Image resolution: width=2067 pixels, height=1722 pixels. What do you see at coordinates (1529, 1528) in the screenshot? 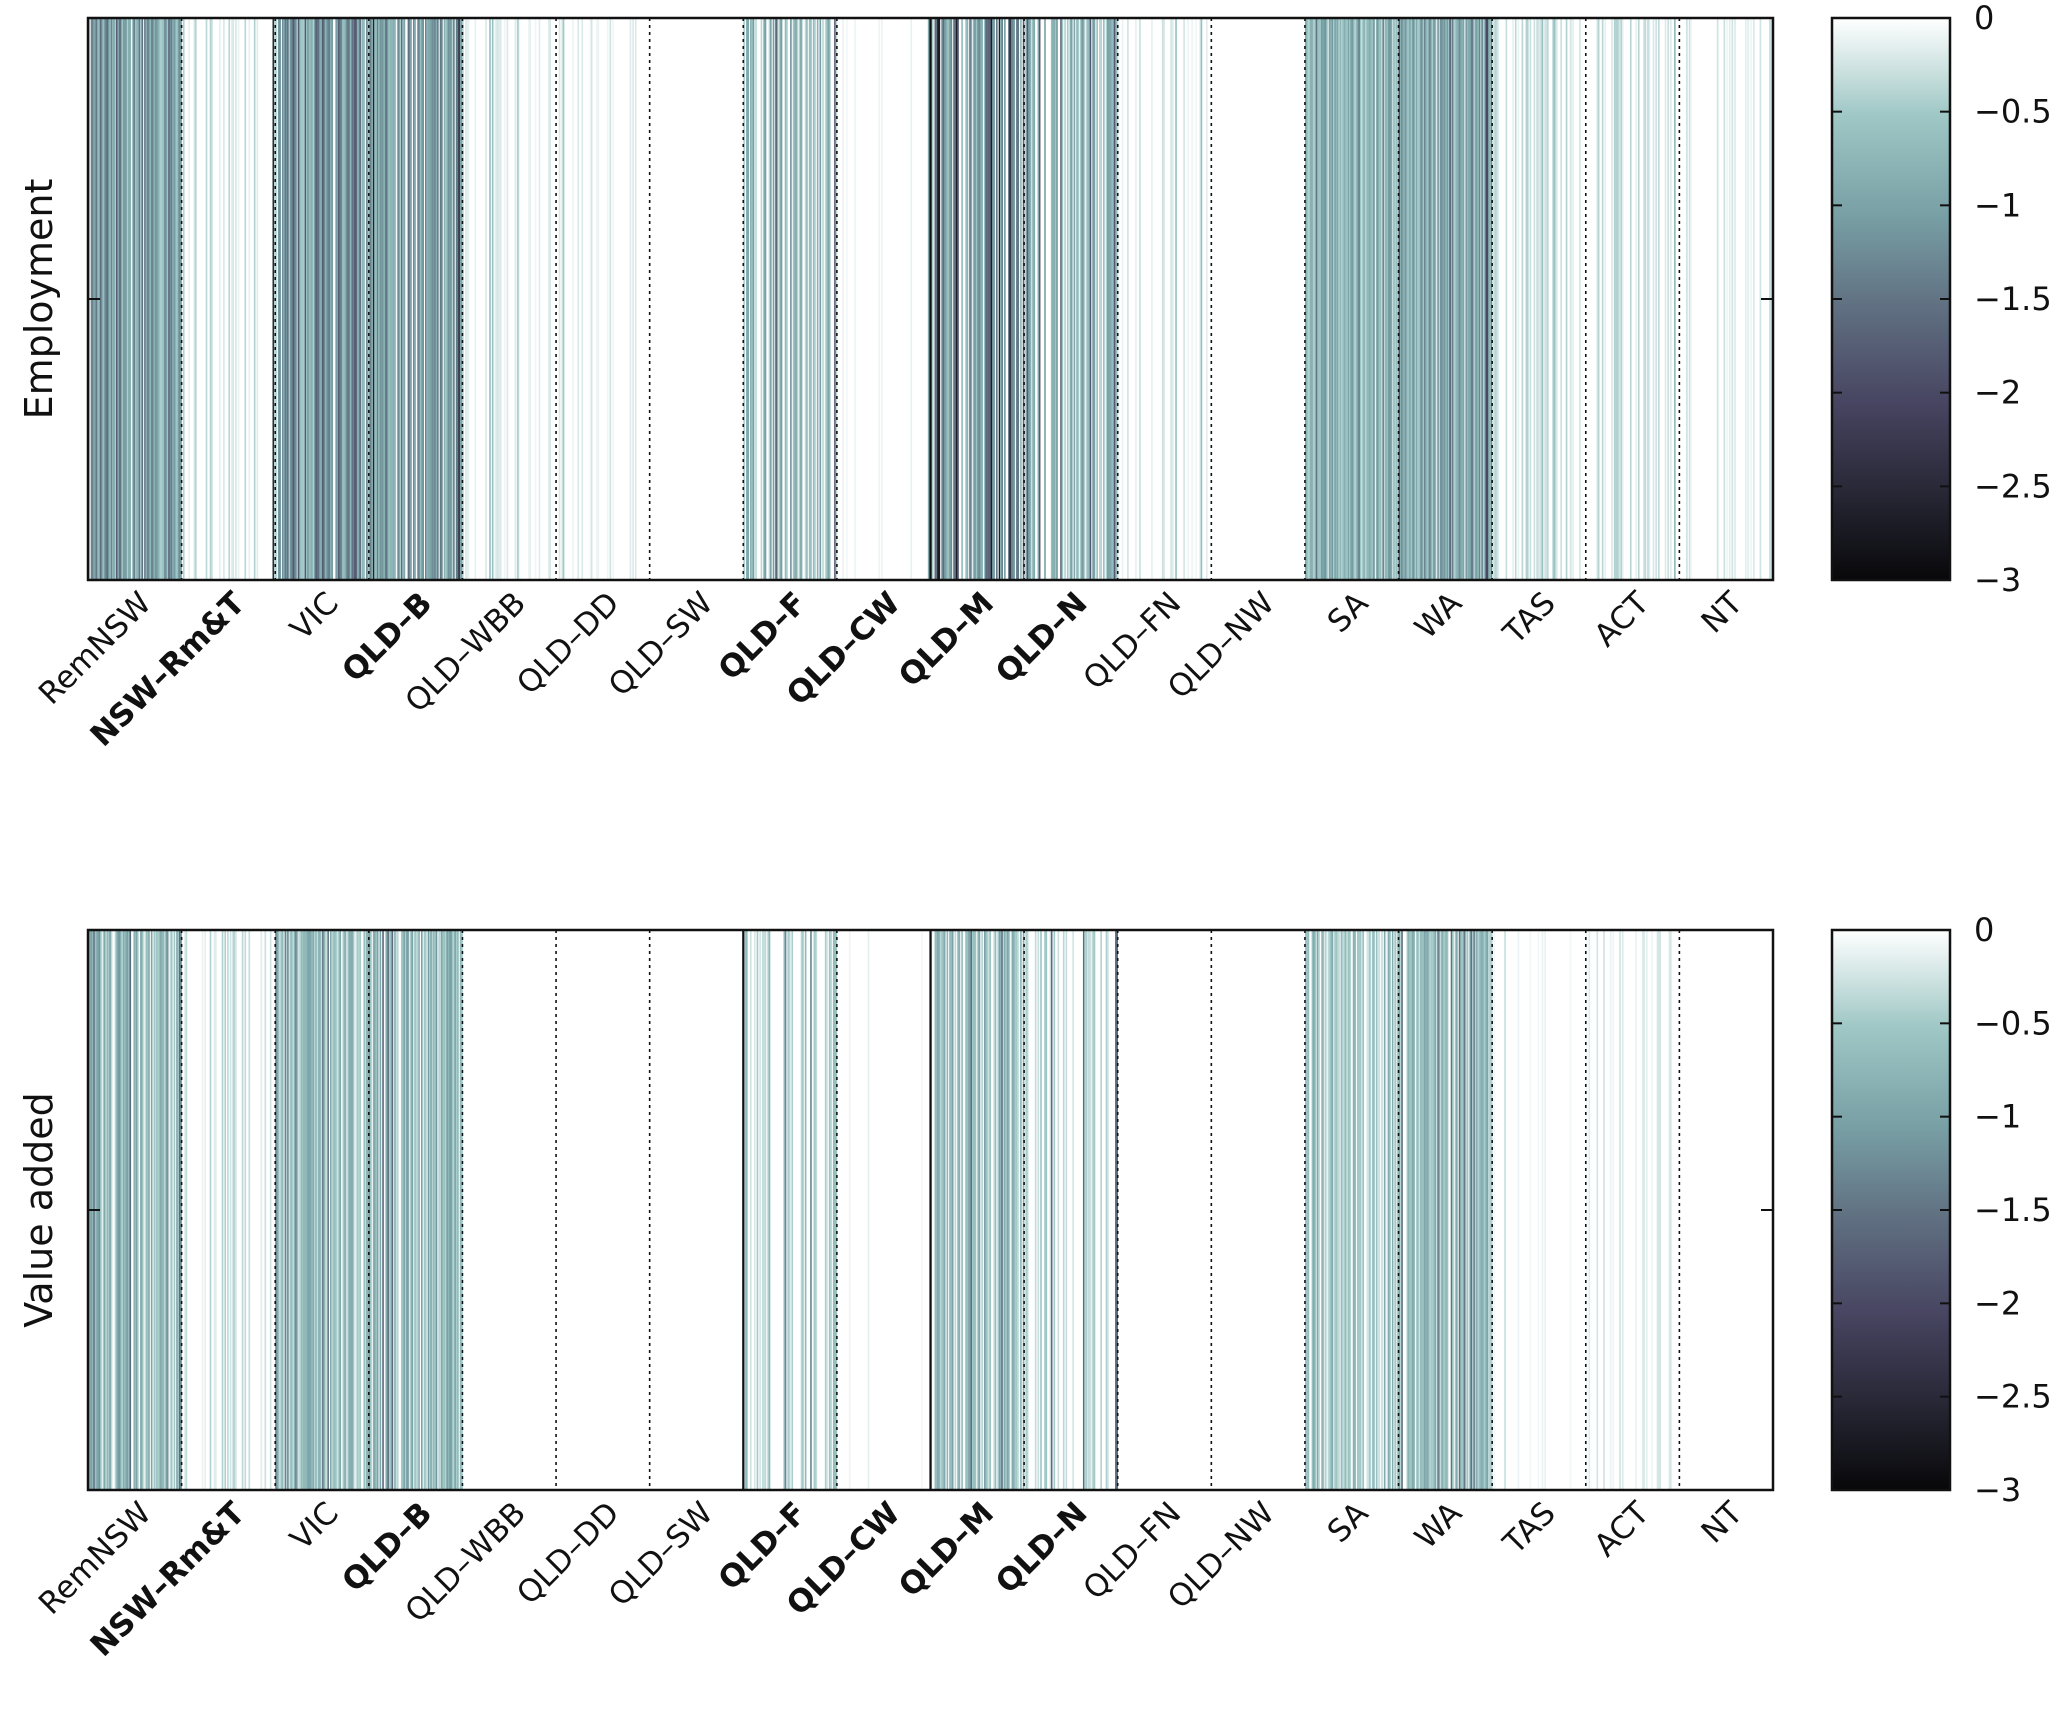
I see `x-tick-label: TAS` at bounding box center [1529, 1528].